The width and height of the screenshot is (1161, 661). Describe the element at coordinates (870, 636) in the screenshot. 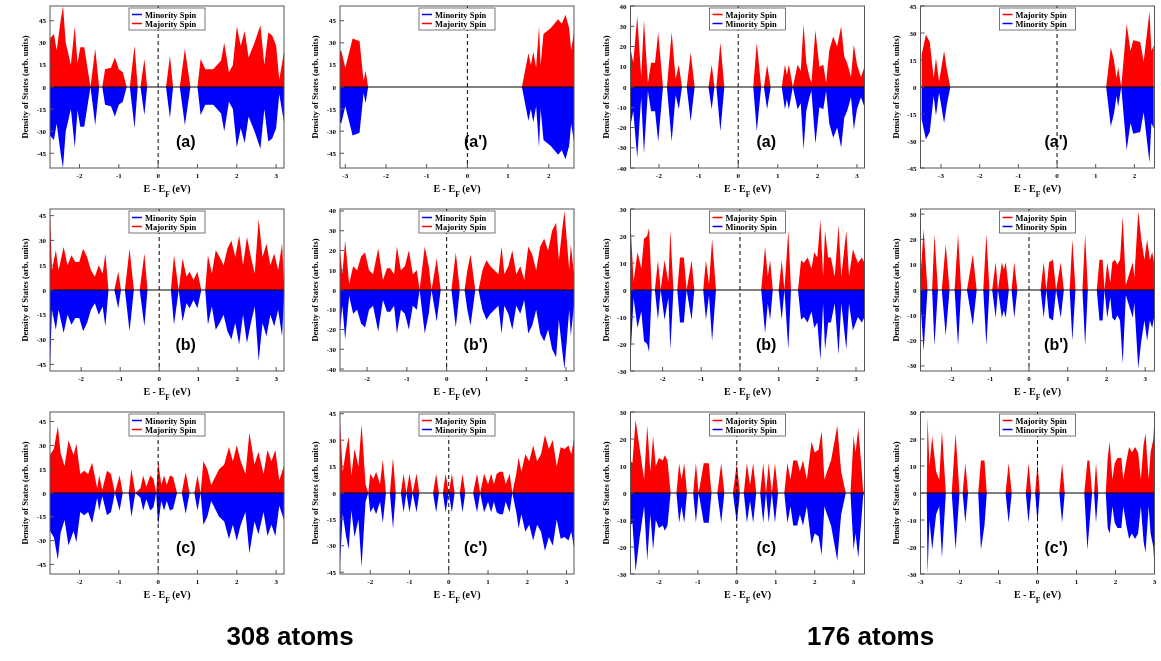

I see `text: 176 atoms` at that location.